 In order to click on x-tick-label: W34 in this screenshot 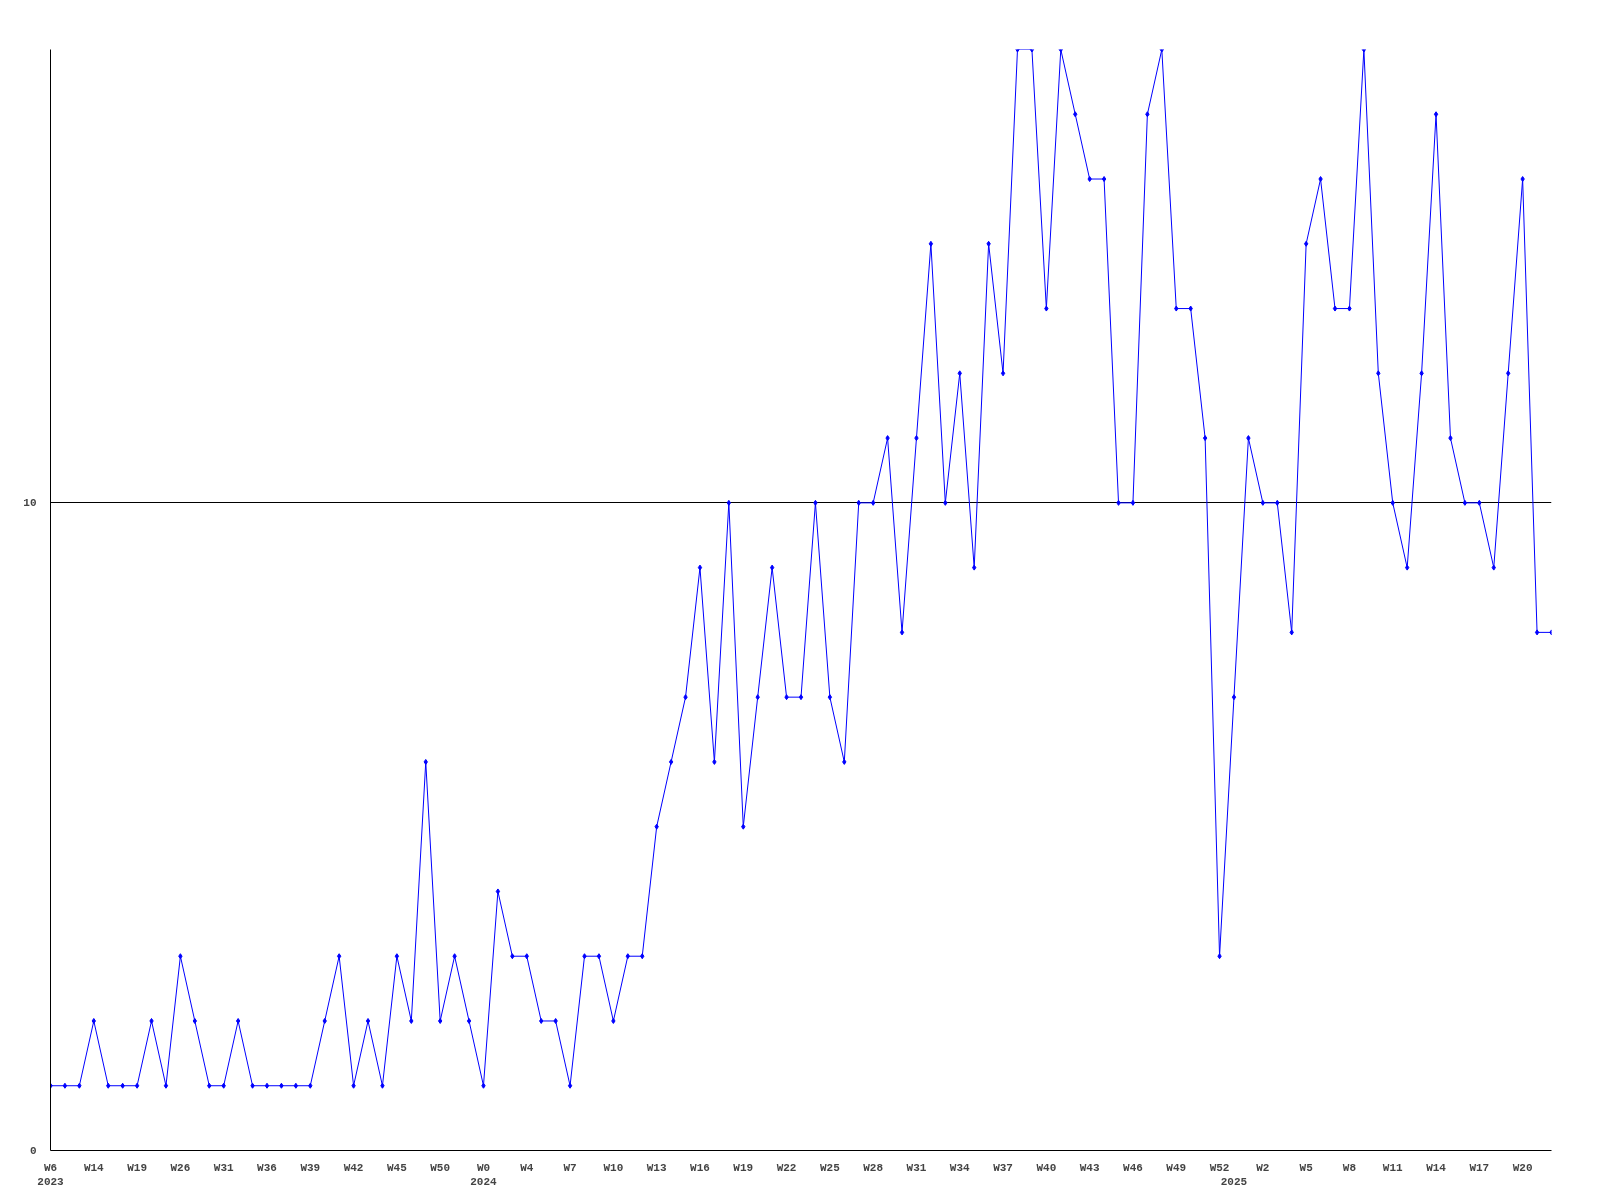, I will do `click(960, 1167)`.